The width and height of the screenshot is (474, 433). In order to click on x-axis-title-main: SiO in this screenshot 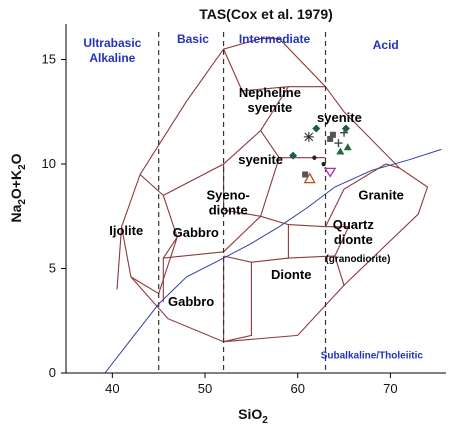, I will do `click(250, 414)`.